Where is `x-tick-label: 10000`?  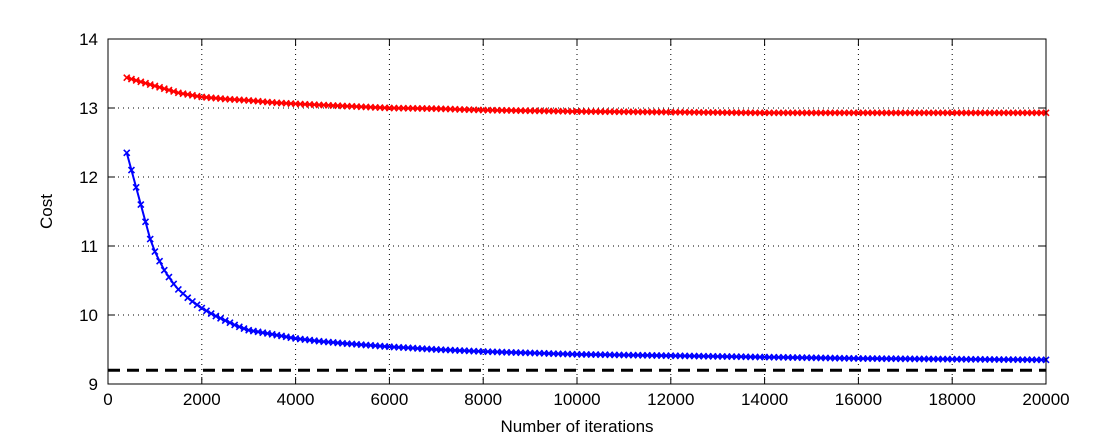 x-tick-label: 10000 is located at coordinates (576, 399).